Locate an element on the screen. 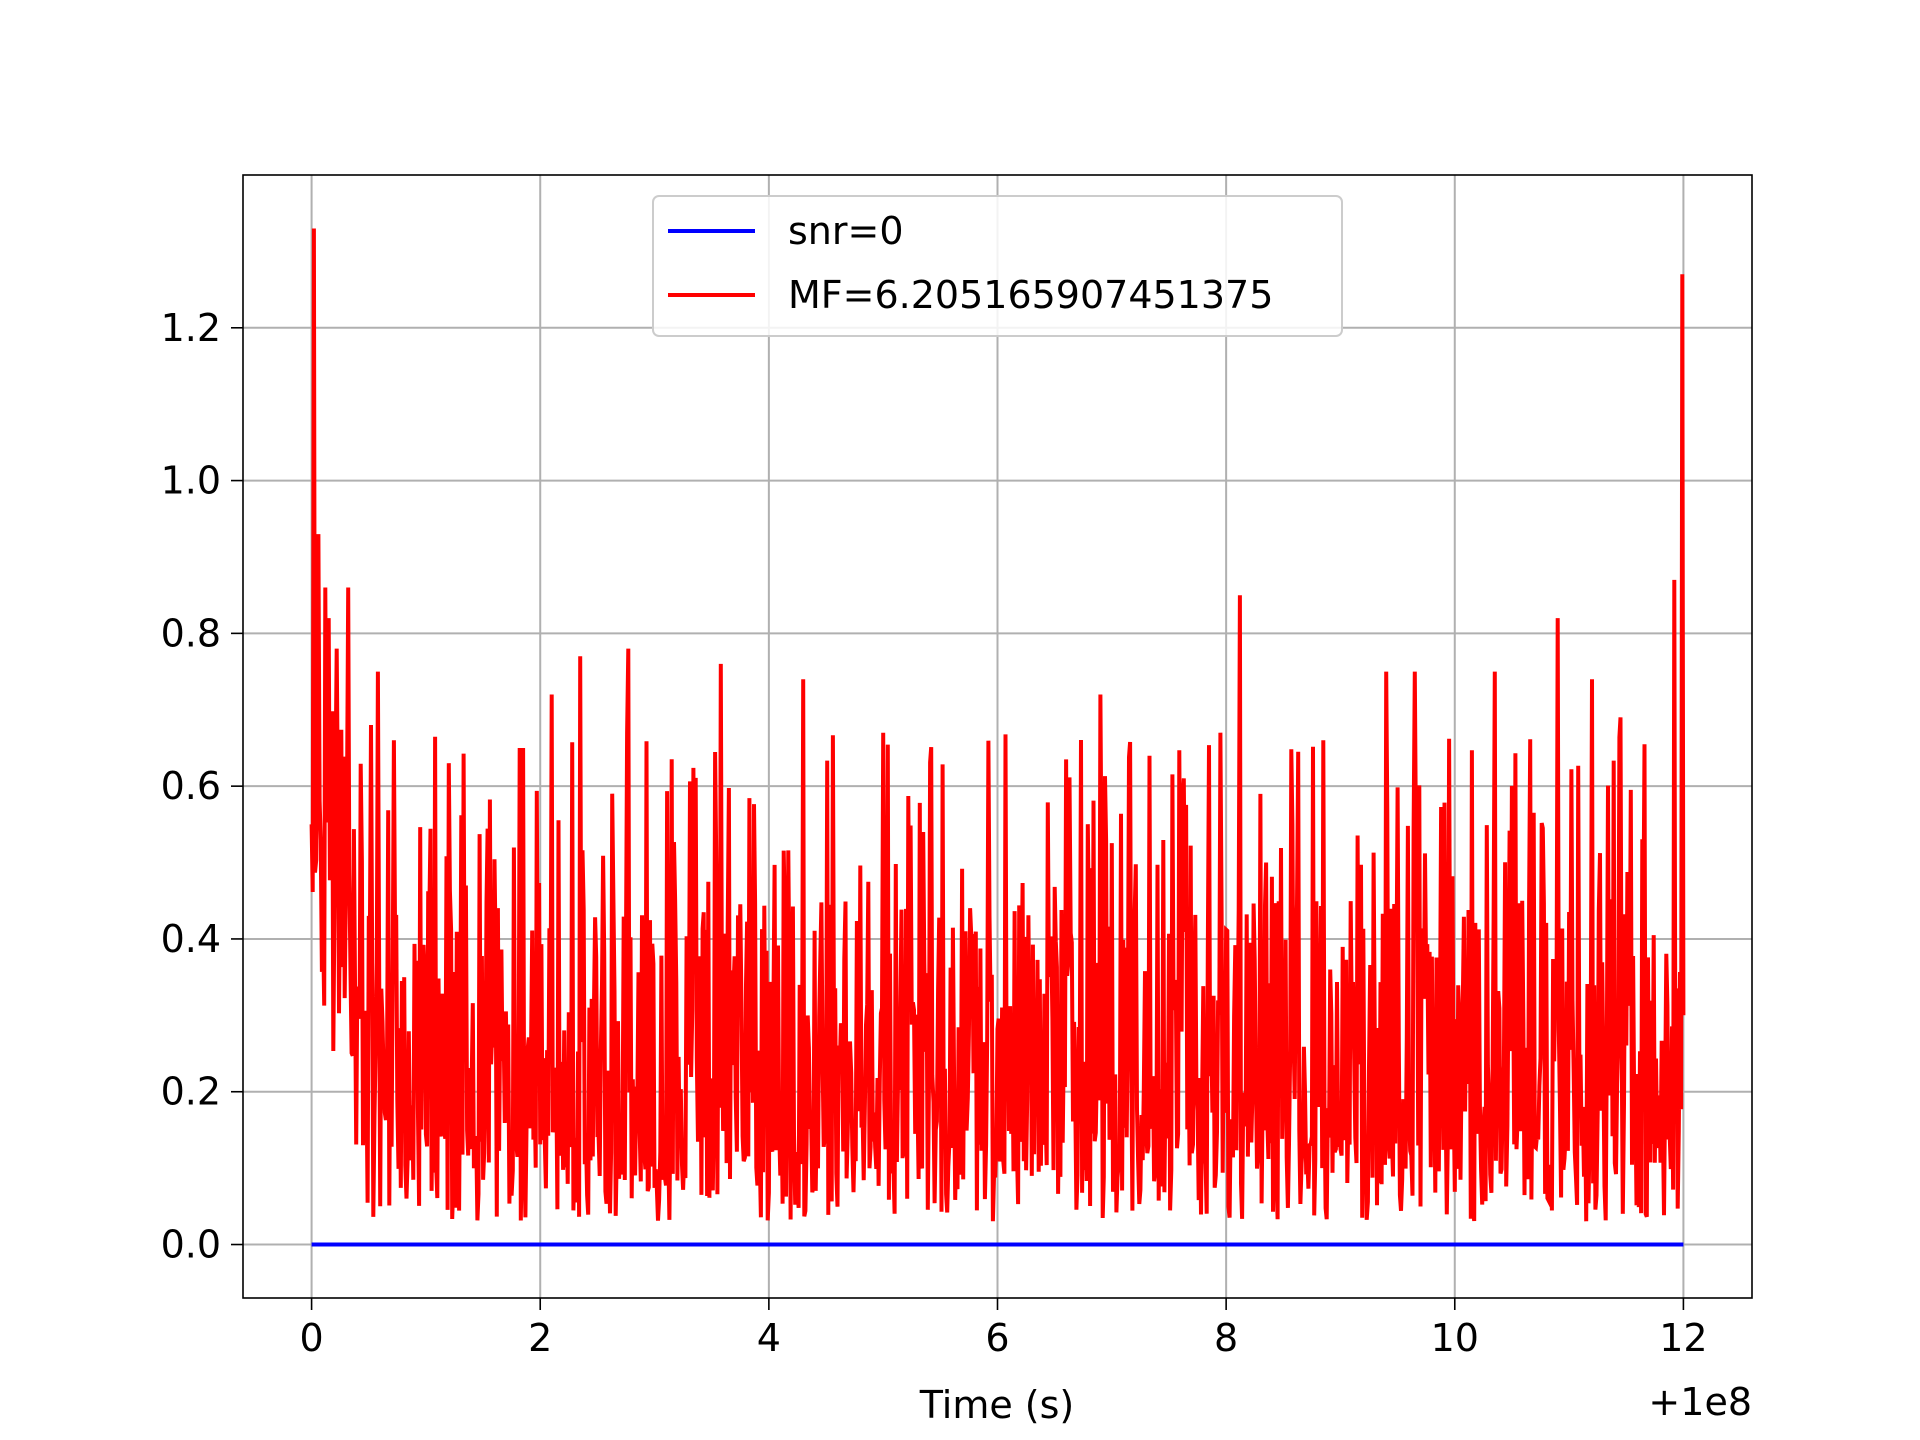 This screenshot has height=1440, width=1920. y-tick-label: 0.2 is located at coordinates (191, 1092).